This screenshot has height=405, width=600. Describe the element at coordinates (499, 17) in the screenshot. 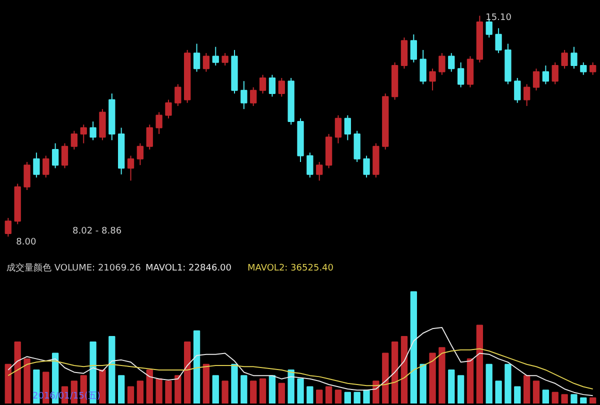

I see `annotation: 15.10` at that location.